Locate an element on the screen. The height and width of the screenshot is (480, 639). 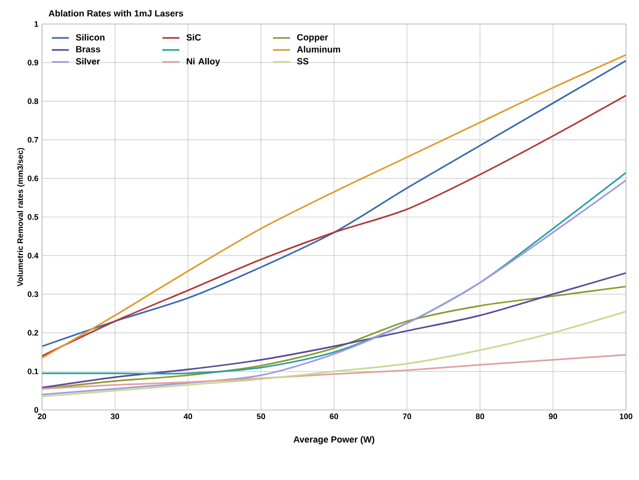
legend-label: SS is located at coordinates (302, 61).